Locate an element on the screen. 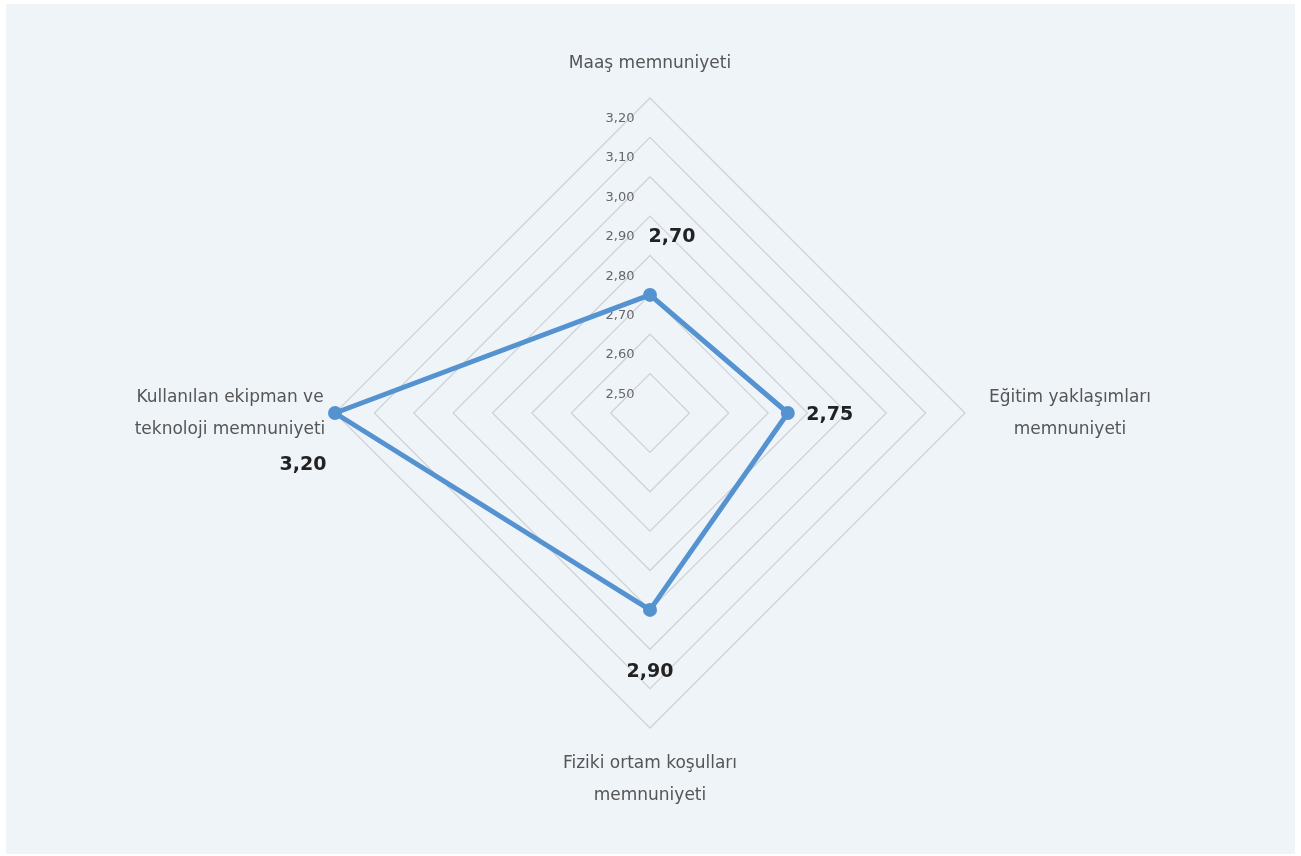 This screenshot has width=1301, height=856. data-label: 2,90 is located at coordinates (650, 669).